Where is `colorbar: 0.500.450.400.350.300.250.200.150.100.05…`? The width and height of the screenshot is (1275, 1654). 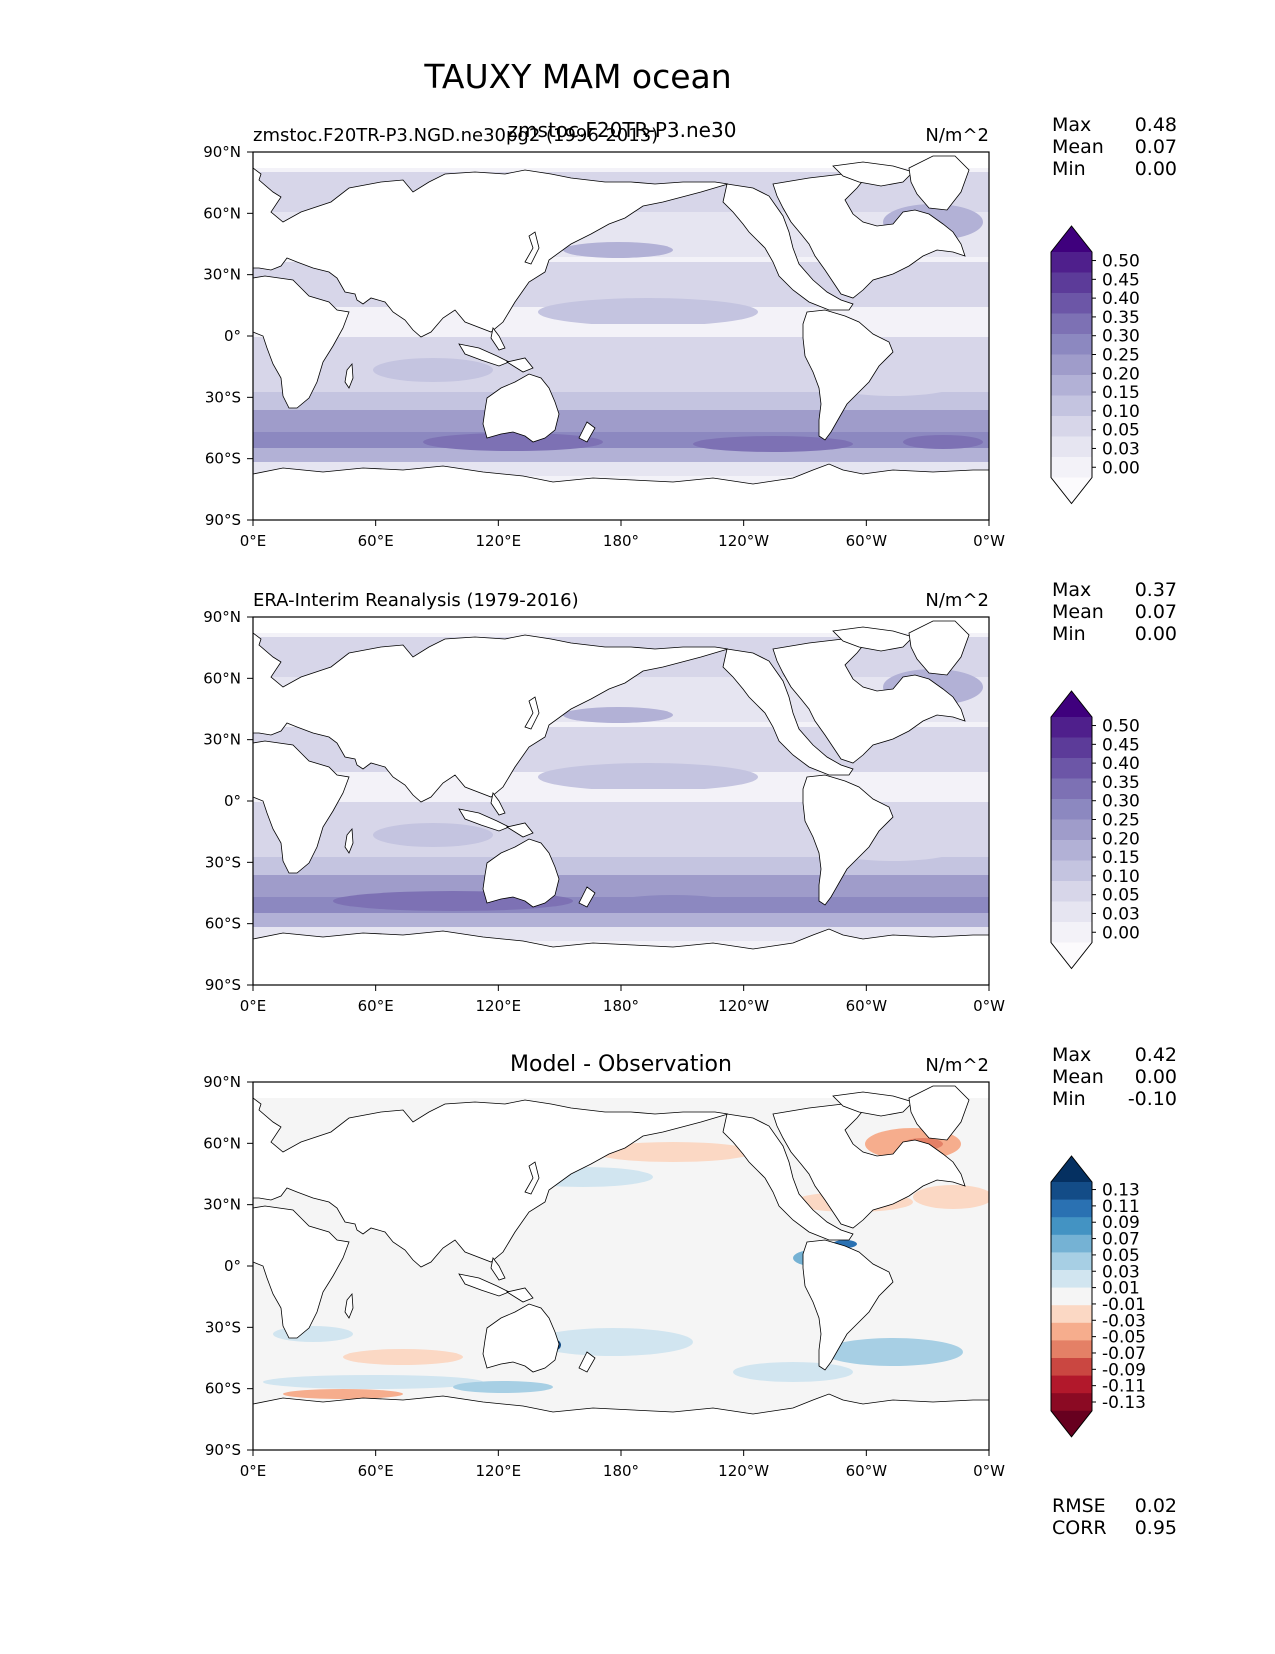 colorbar: 0.500.450.400.350.300.250.200.150.100.05… is located at coordinates (1095, 365).